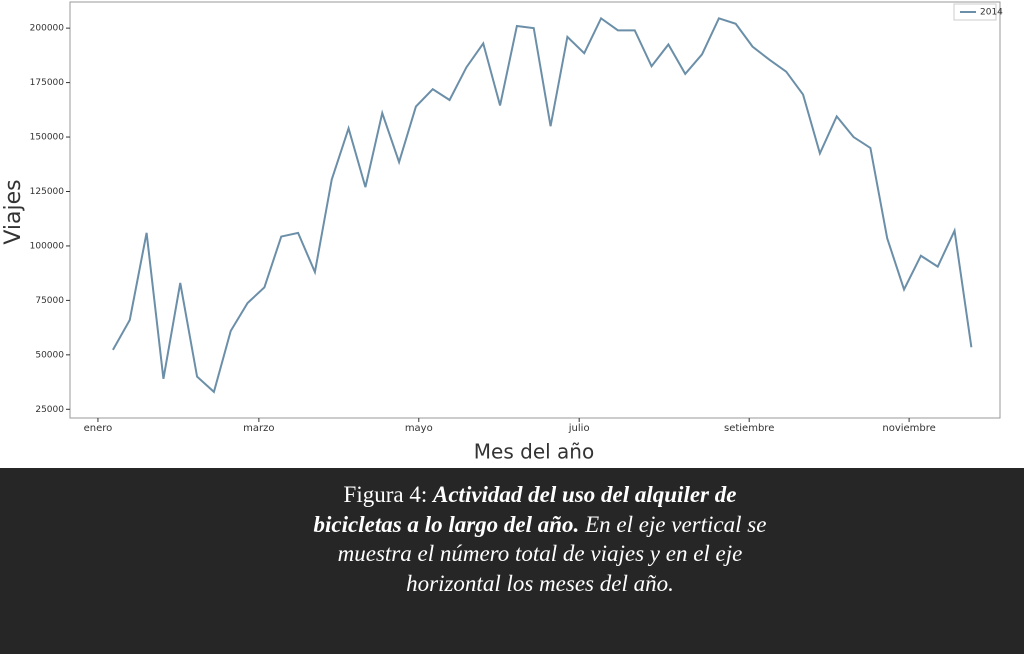 The width and height of the screenshot is (1024, 654). Describe the element at coordinates (47, 138) in the screenshot. I see `y-tick-label: 150000` at that location.